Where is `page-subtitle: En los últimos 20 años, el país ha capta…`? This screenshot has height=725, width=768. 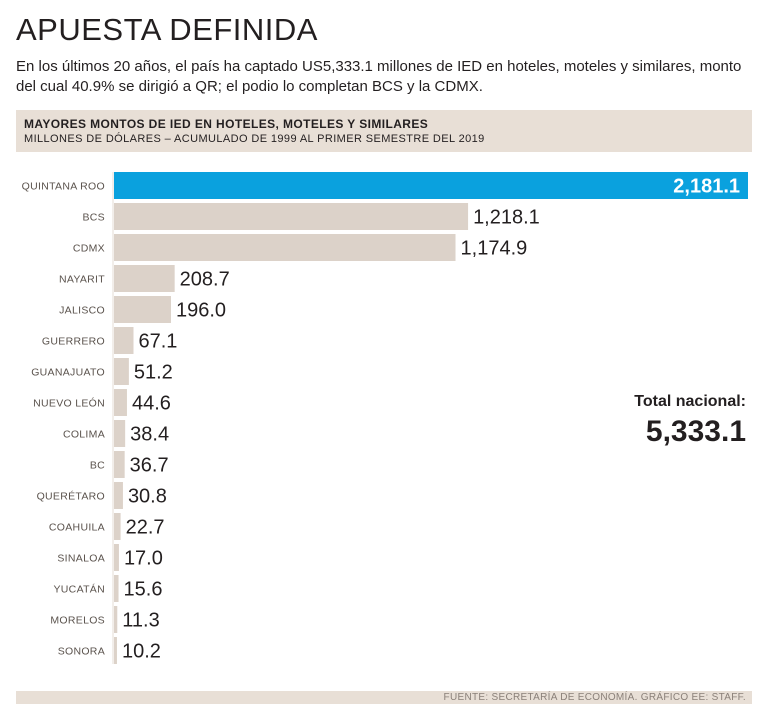
page-subtitle: En los últimos 20 años, el país ha capta… is located at coordinates (379, 76).